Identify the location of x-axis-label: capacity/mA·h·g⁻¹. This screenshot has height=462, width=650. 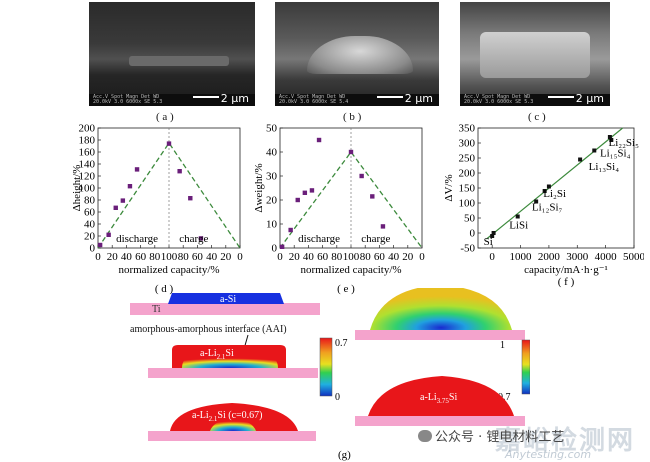
(566, 270).